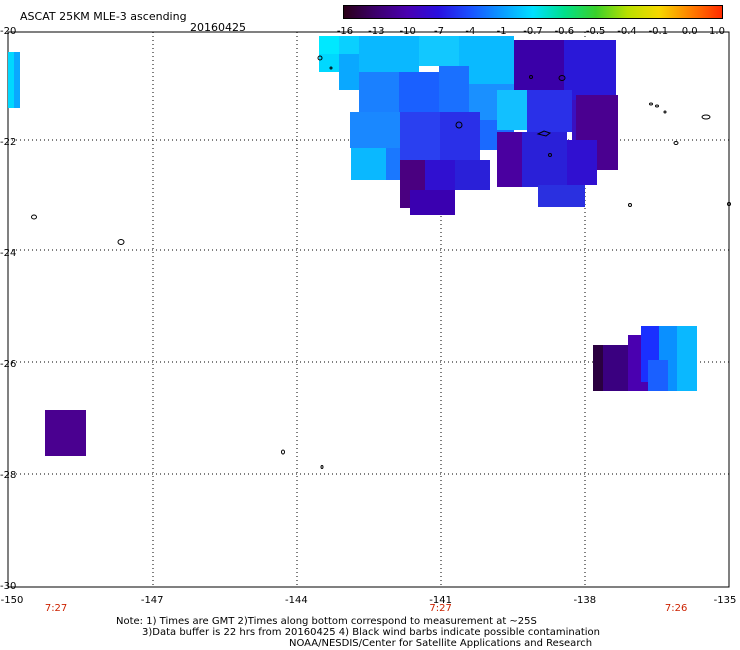 The image size is (740, 650). Describe the element at coordinates (65, 433) in the screenshot. I see `wind-swath-lower-left` at that location.